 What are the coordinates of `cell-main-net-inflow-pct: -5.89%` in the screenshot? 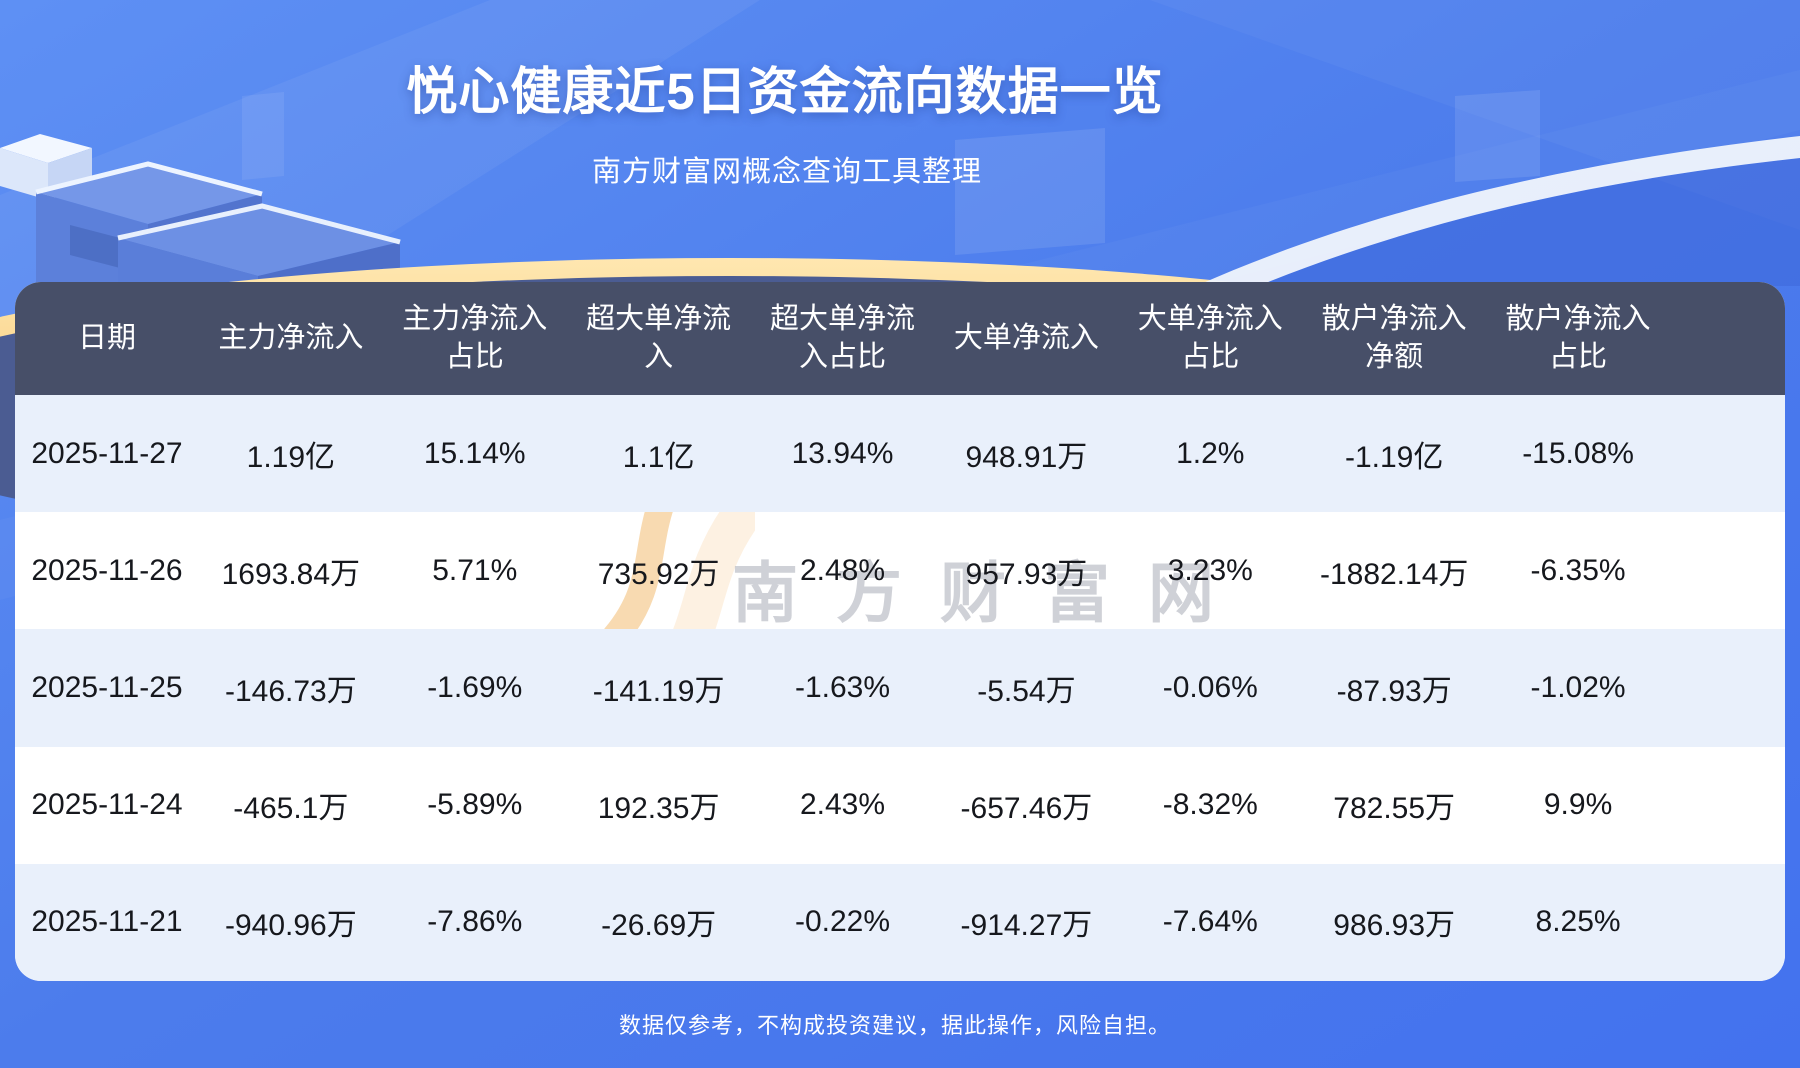 It's located at (475, 805).